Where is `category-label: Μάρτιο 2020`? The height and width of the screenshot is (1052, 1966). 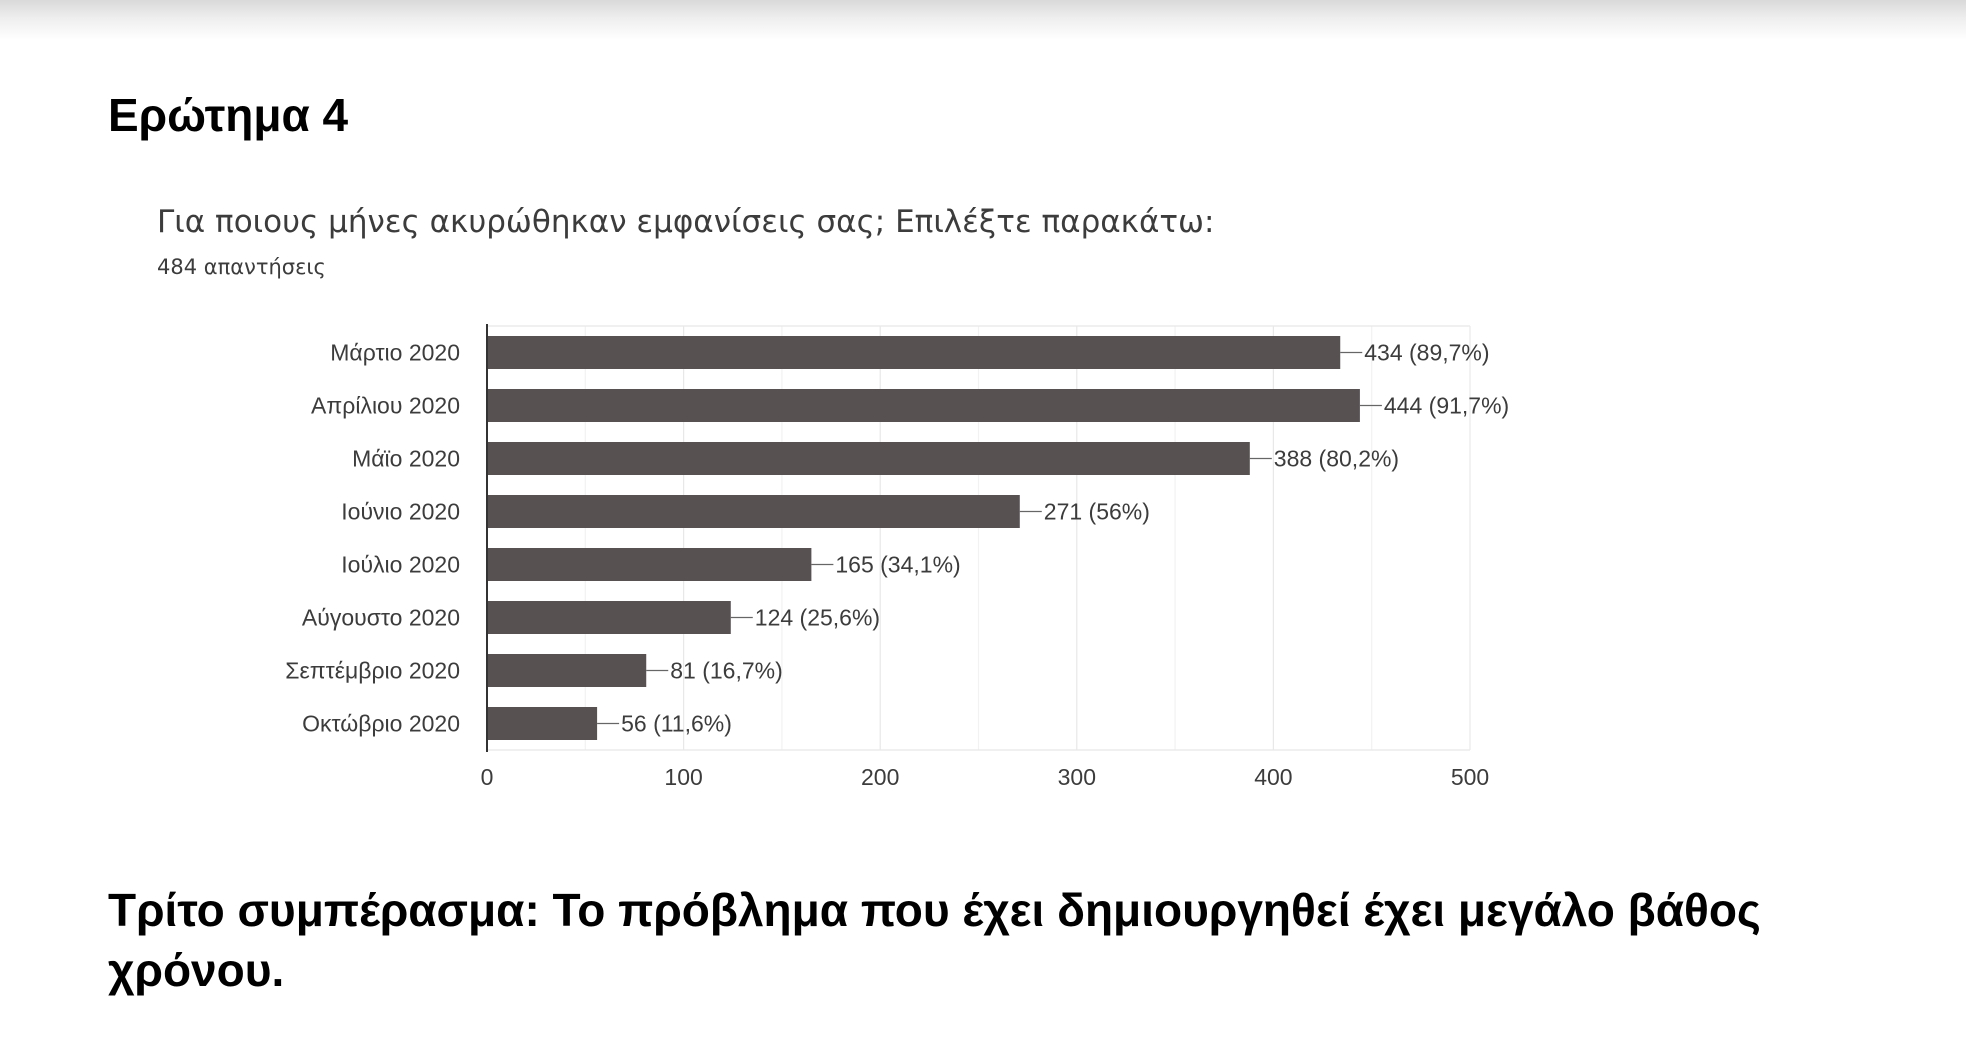
category-label: Μάρτιο 2020 is located at coordinates (395, 353).